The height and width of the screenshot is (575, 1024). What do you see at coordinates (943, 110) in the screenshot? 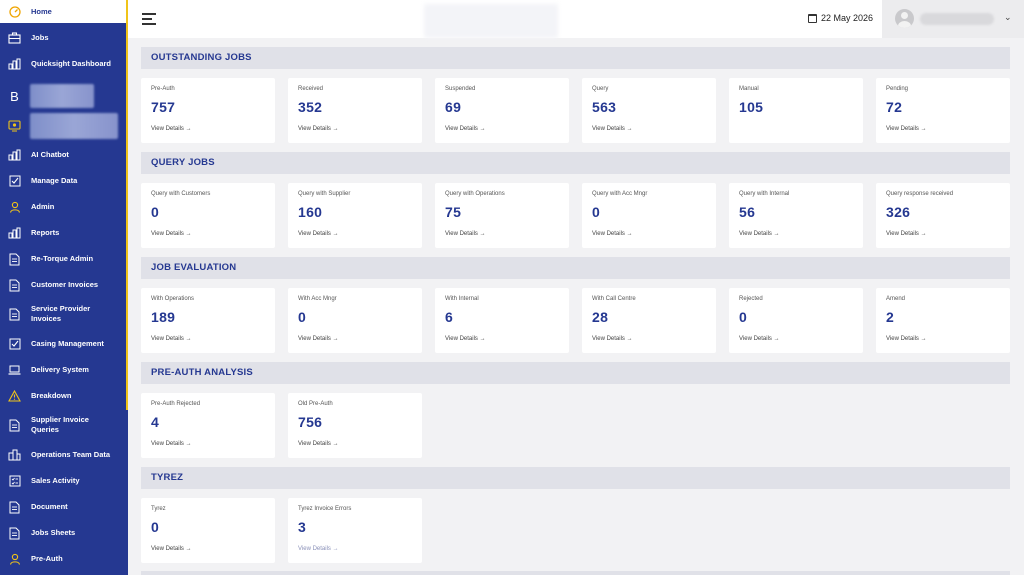
I see `card-pending: Pending 72 View Details →` at bounding box center [943, 110].